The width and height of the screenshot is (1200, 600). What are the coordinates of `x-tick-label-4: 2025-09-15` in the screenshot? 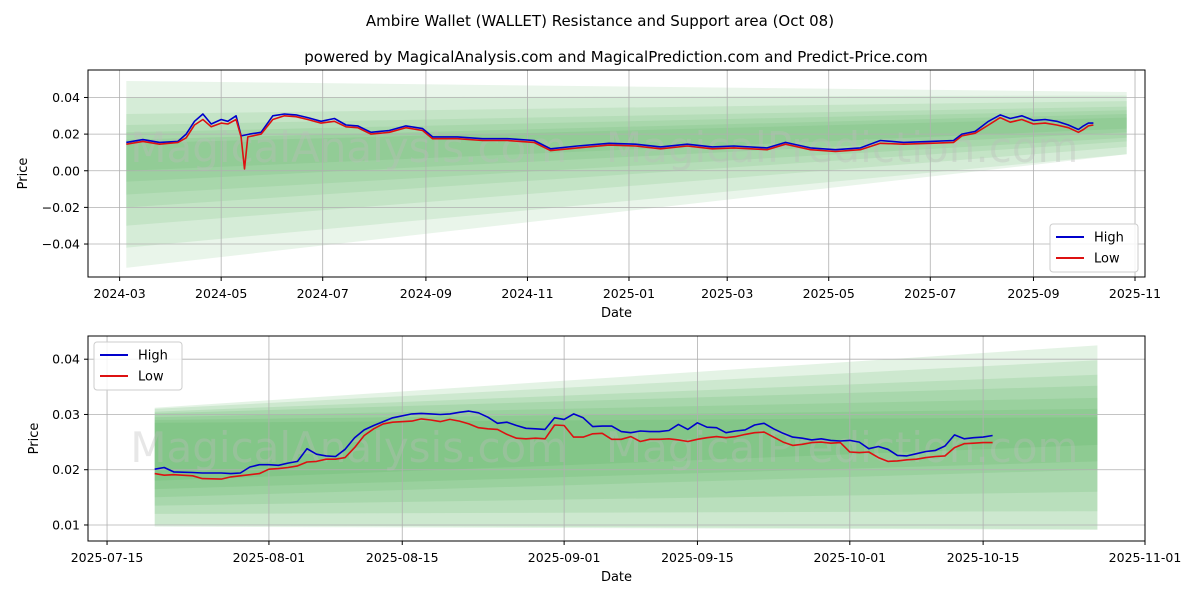 It's located at (697, 557).